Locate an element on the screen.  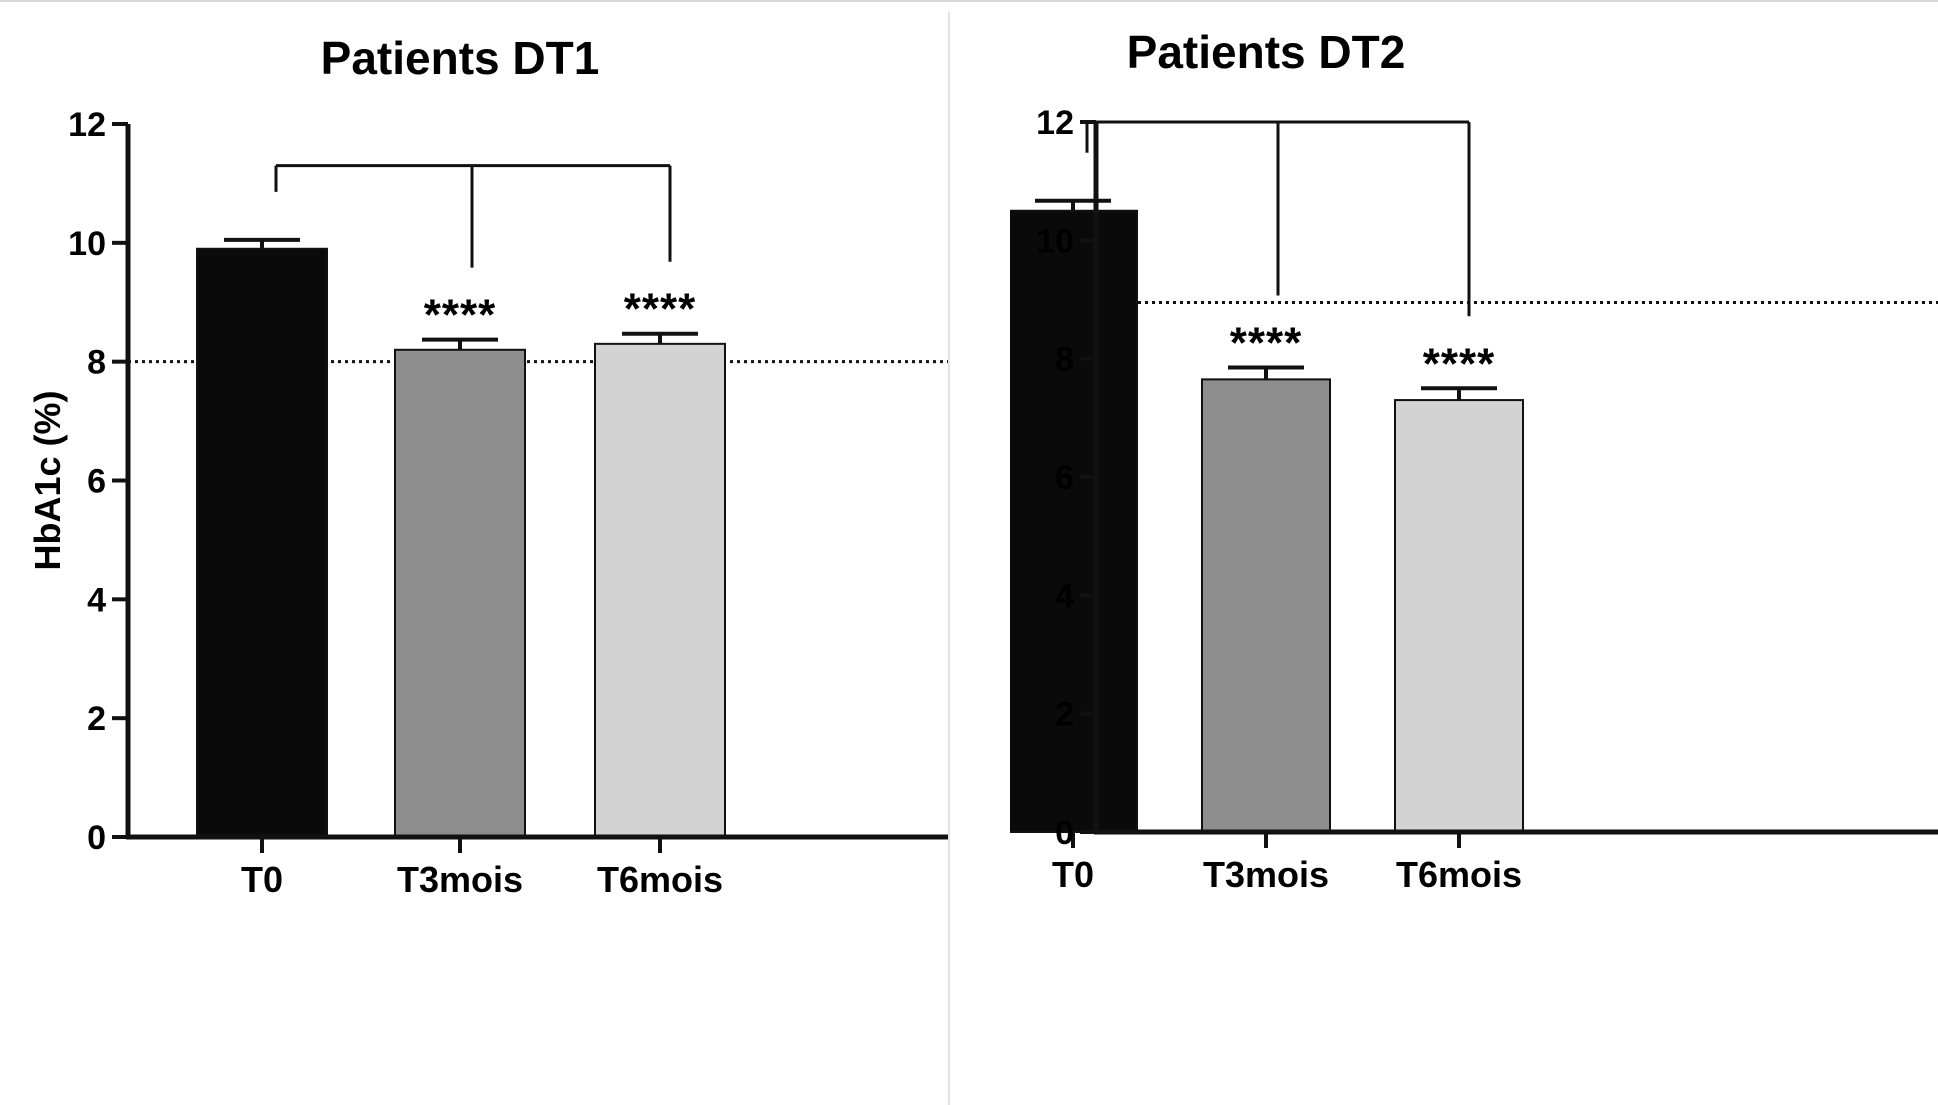
panel-divider is located at coordinates (949, 558).